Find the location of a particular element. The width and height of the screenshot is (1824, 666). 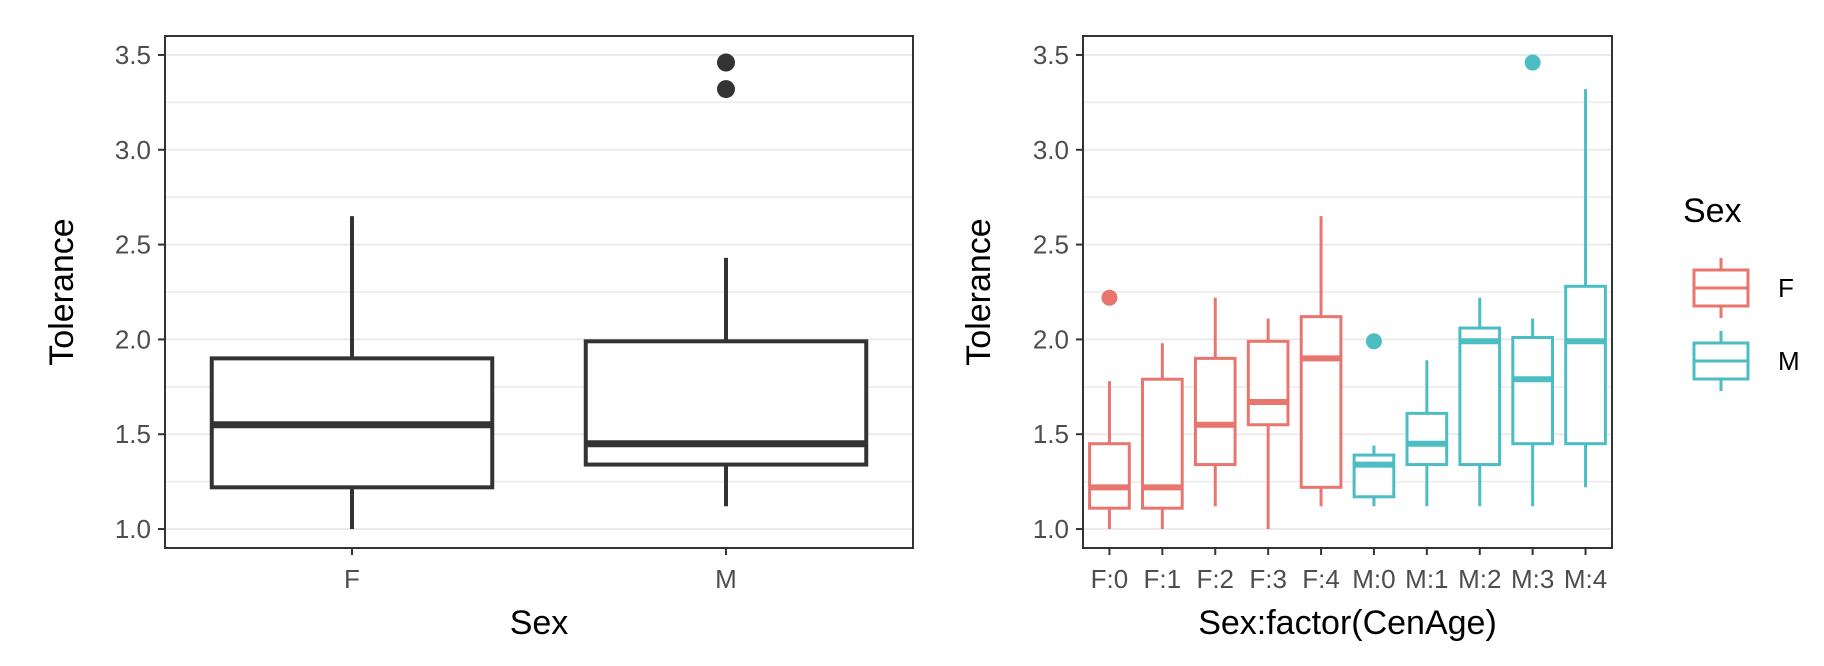

x-tick-label: M is located at coordinates (726, 579).